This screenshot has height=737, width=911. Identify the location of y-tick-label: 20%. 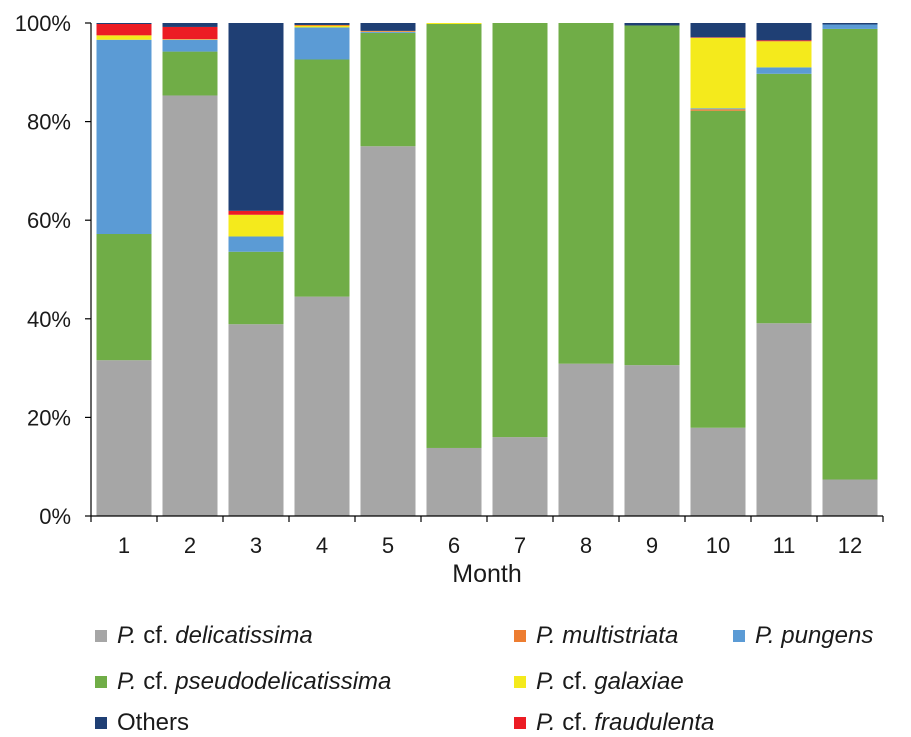
(49, 417).